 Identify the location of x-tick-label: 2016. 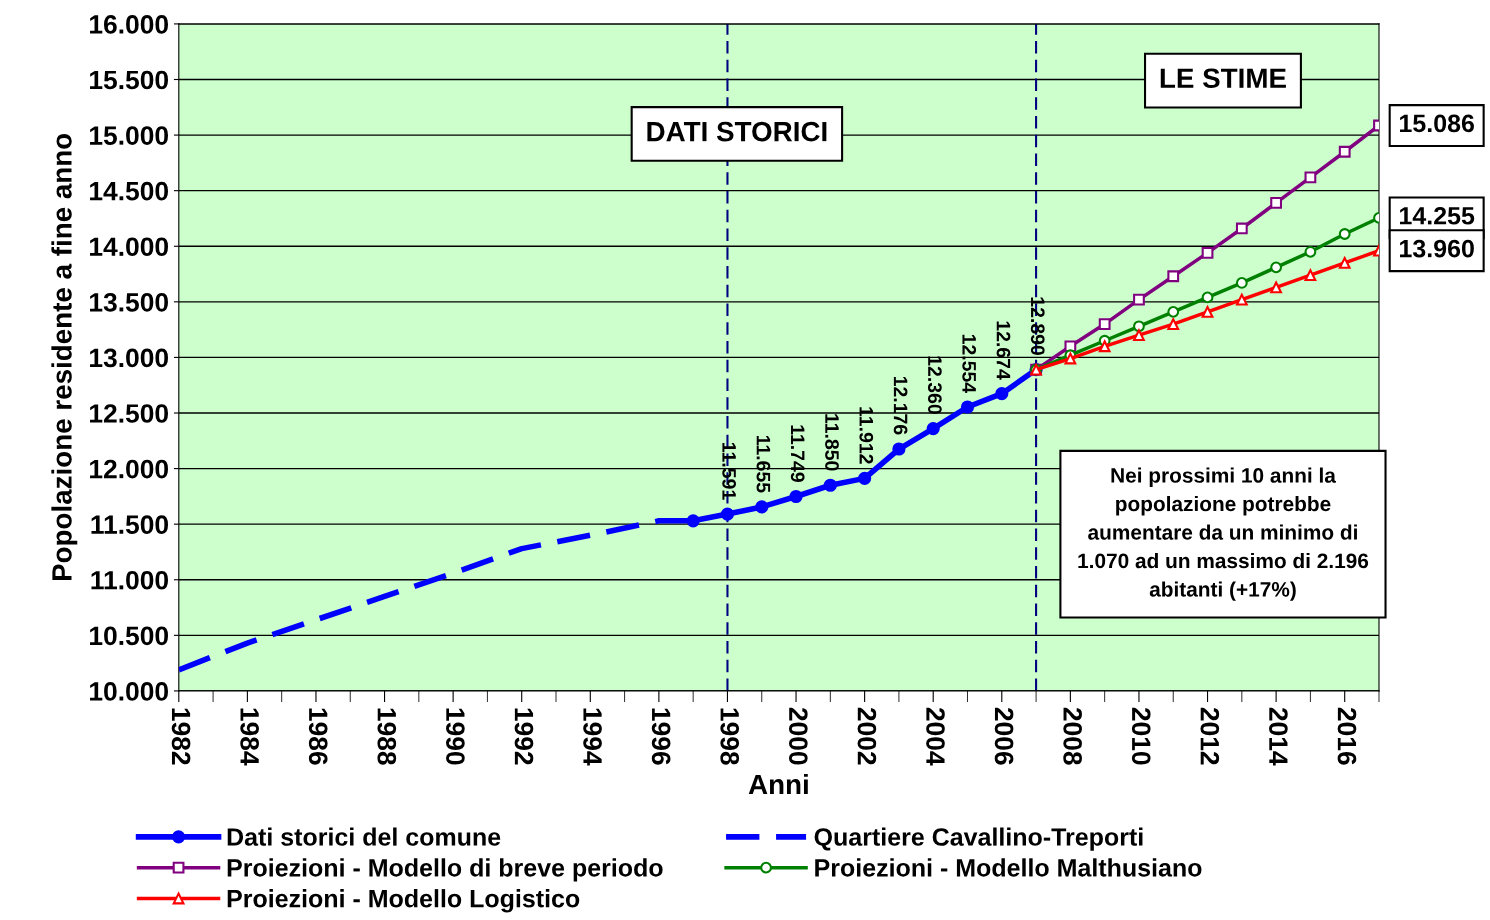
(1347, 736).